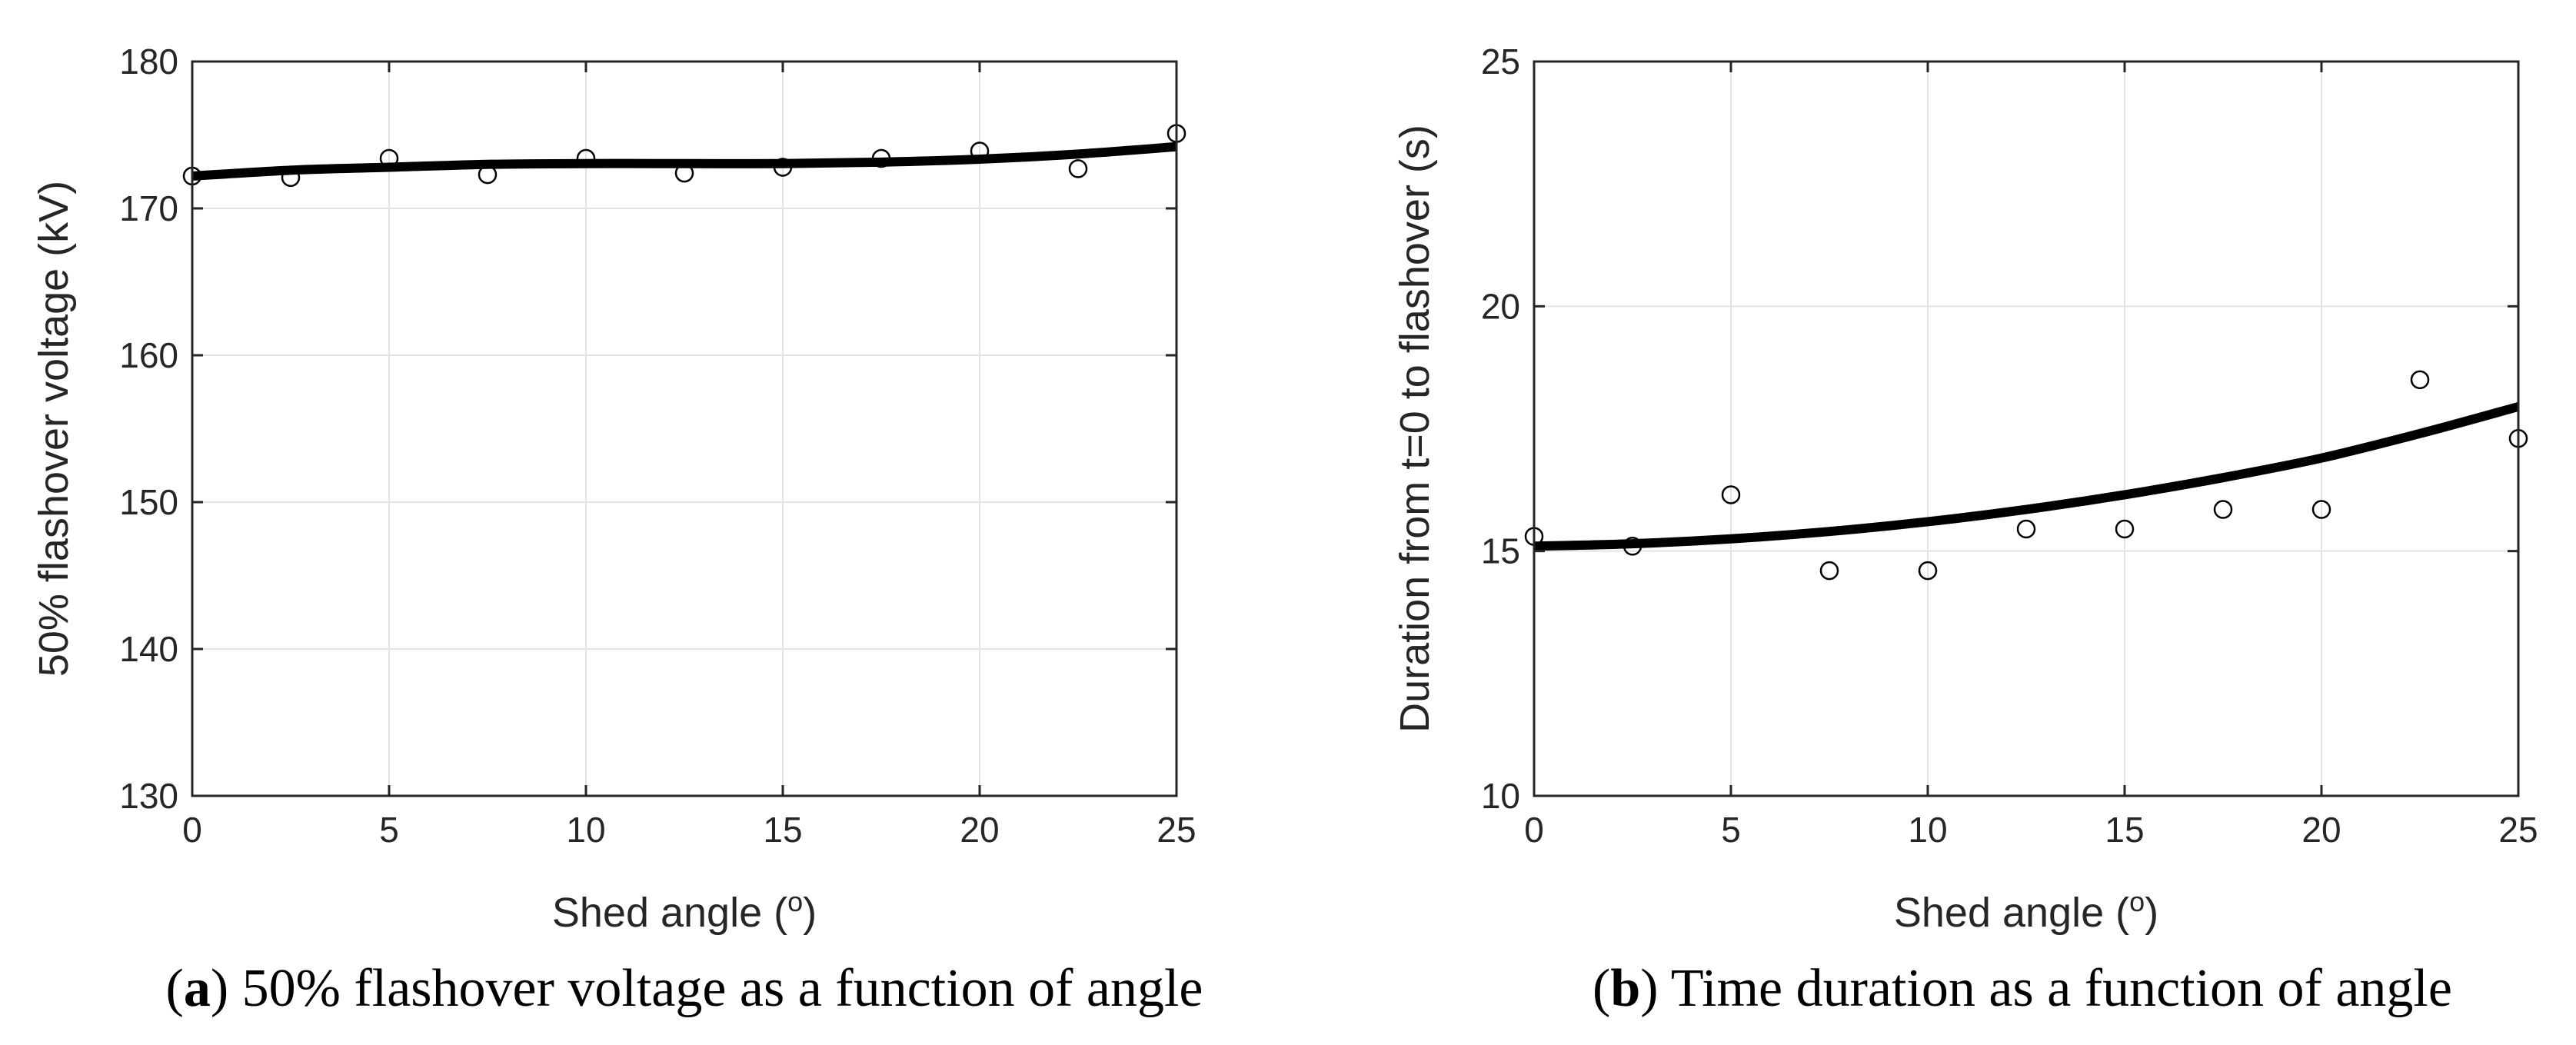 The height and width of the screenshot is (1045, 2576). I want to click on panel-a-x-axis-label-main: Shed angle (, so click(669, 913).